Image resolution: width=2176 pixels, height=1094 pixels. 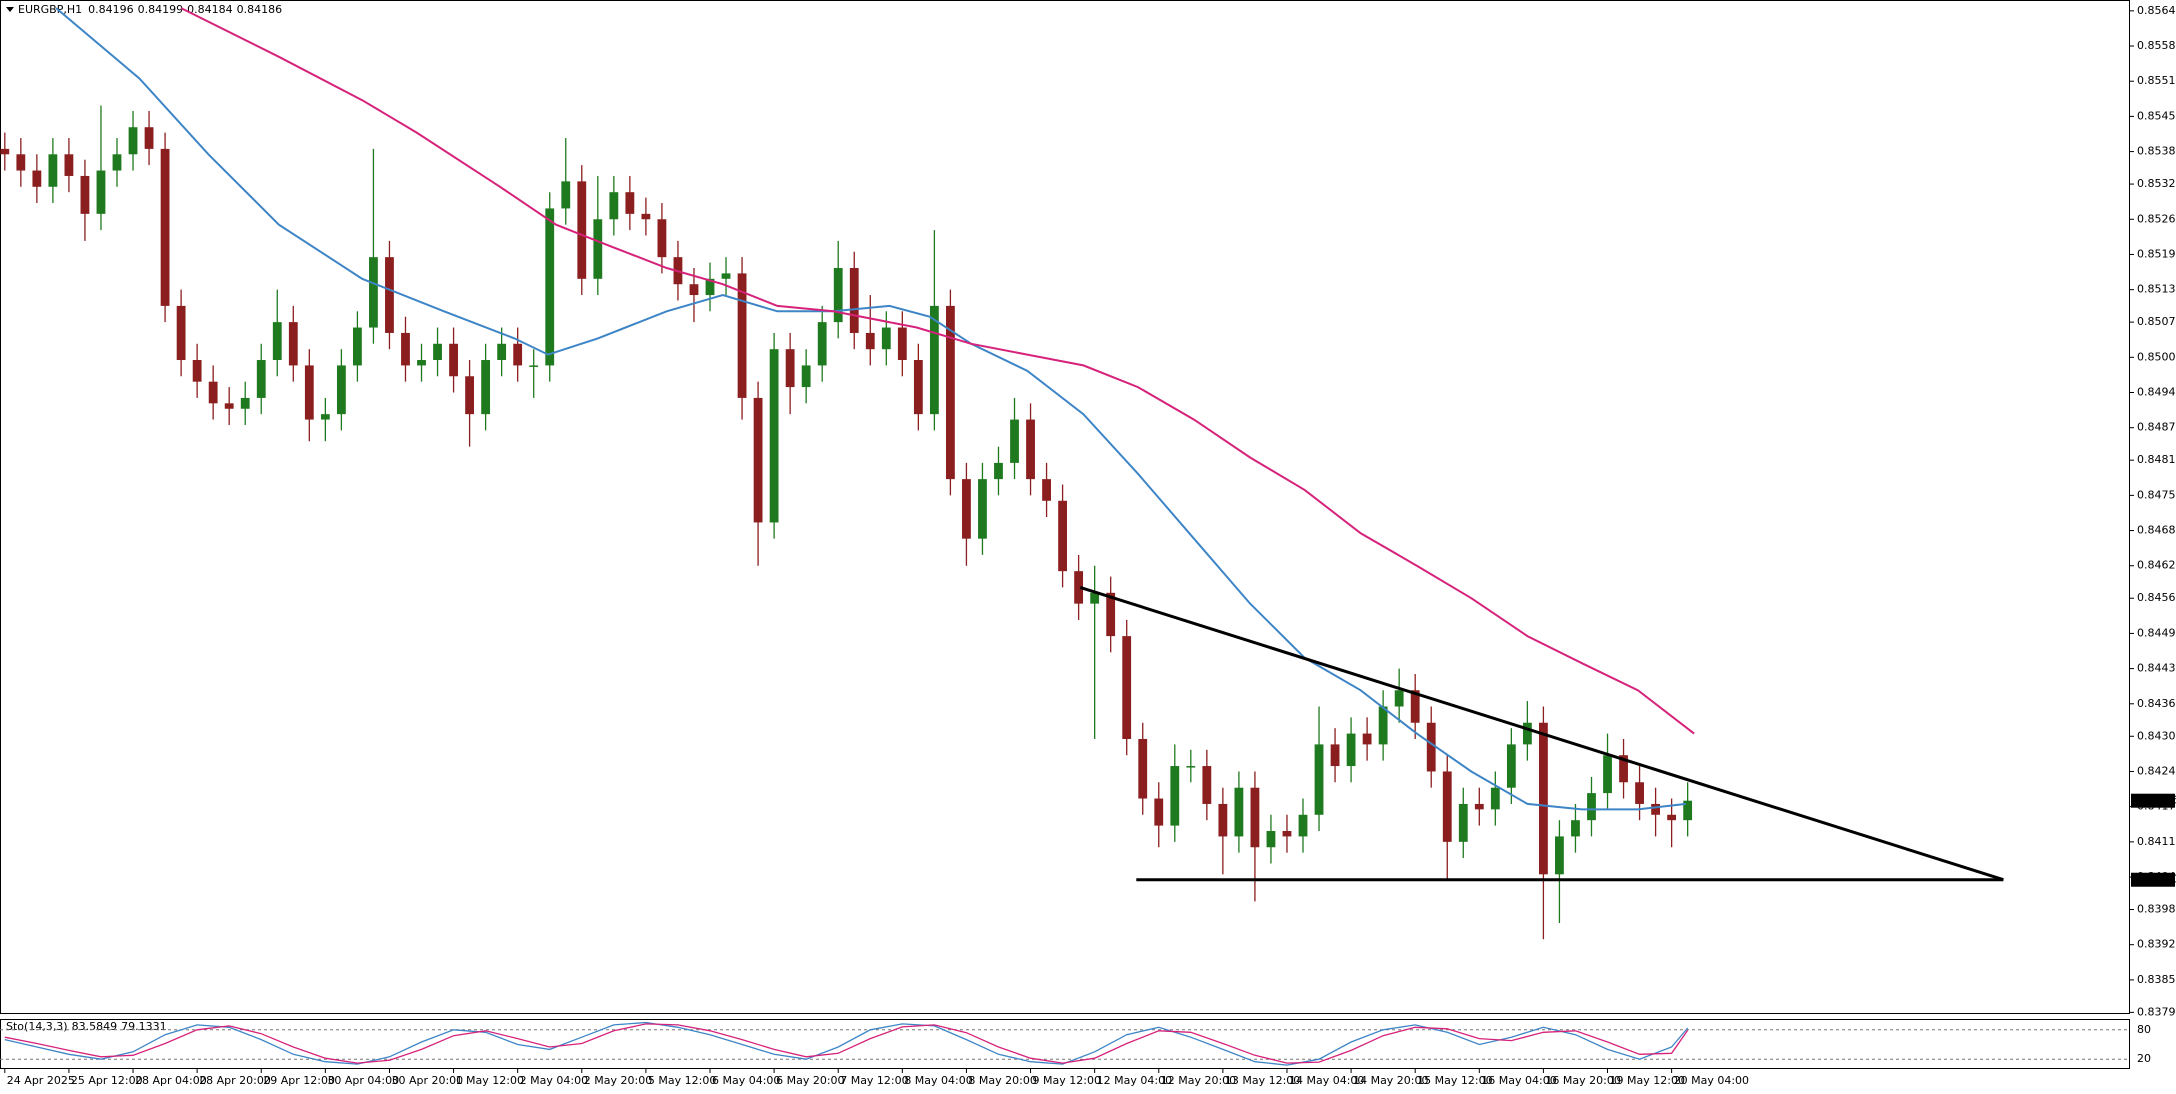 What do you see at coordinates (2156, 427) in the screenshot?
I see `y-tick-label: 0.84875` at bounding box center [2156, 427].